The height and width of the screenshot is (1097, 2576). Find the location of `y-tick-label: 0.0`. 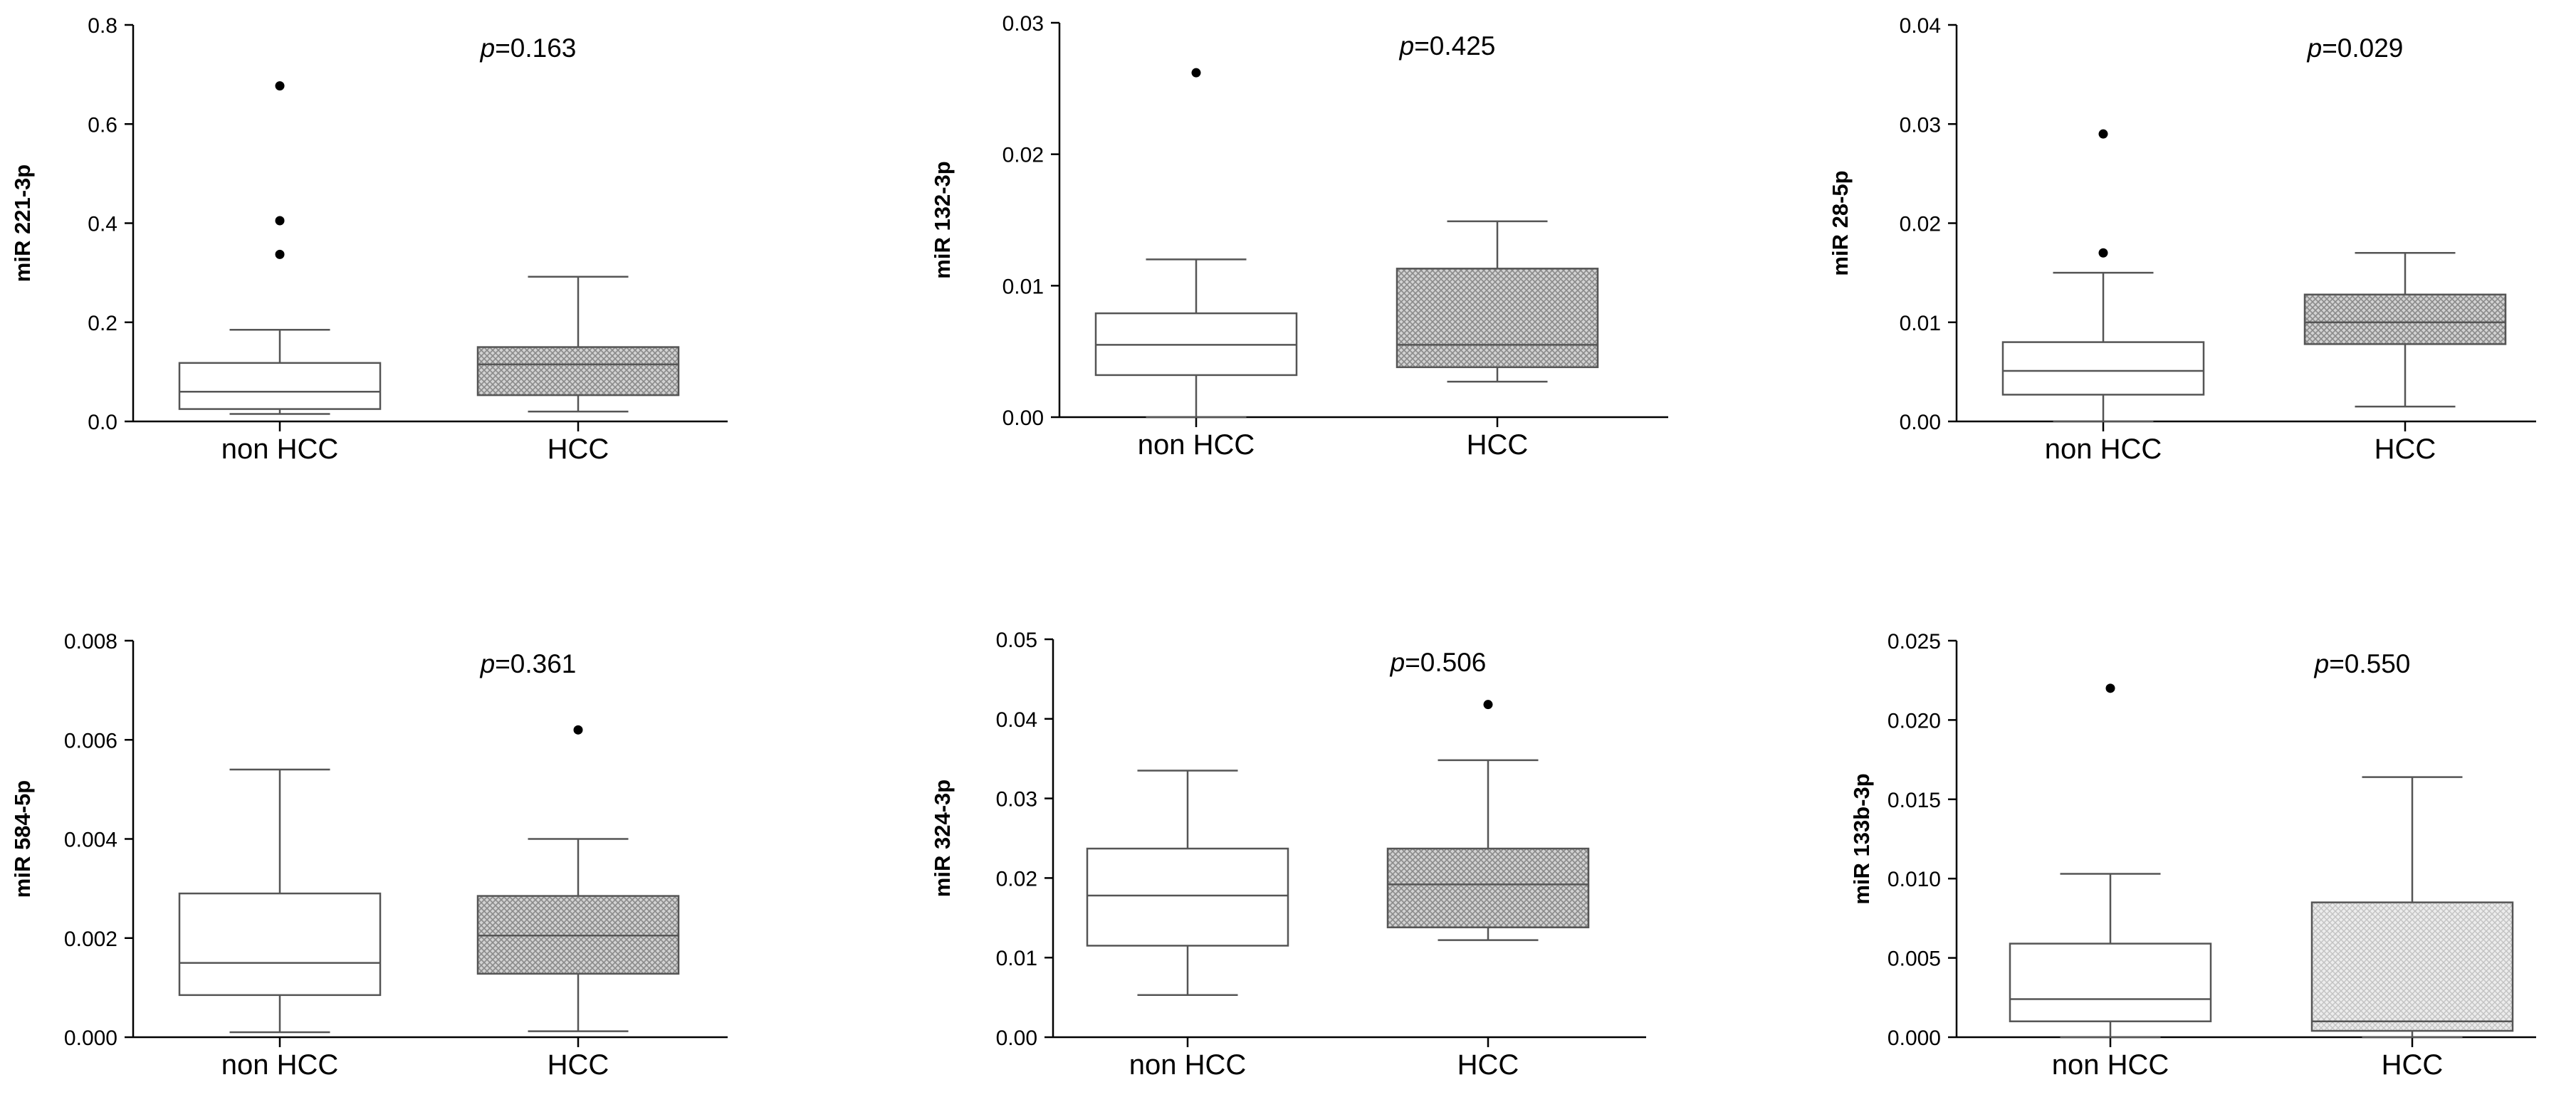

y-tick-label: 0.0 is located at coordinates (102, 422).